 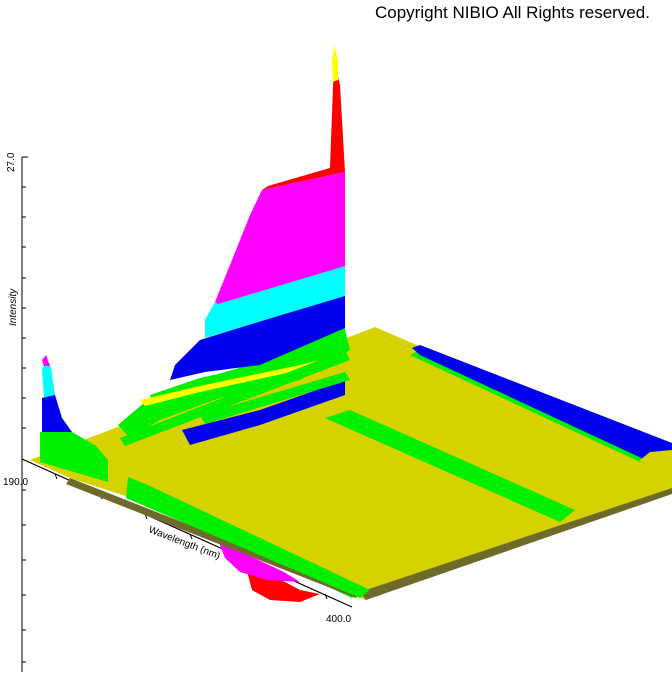 I want to click on main-peak-yellow-tip, so click(x=335, y=63).